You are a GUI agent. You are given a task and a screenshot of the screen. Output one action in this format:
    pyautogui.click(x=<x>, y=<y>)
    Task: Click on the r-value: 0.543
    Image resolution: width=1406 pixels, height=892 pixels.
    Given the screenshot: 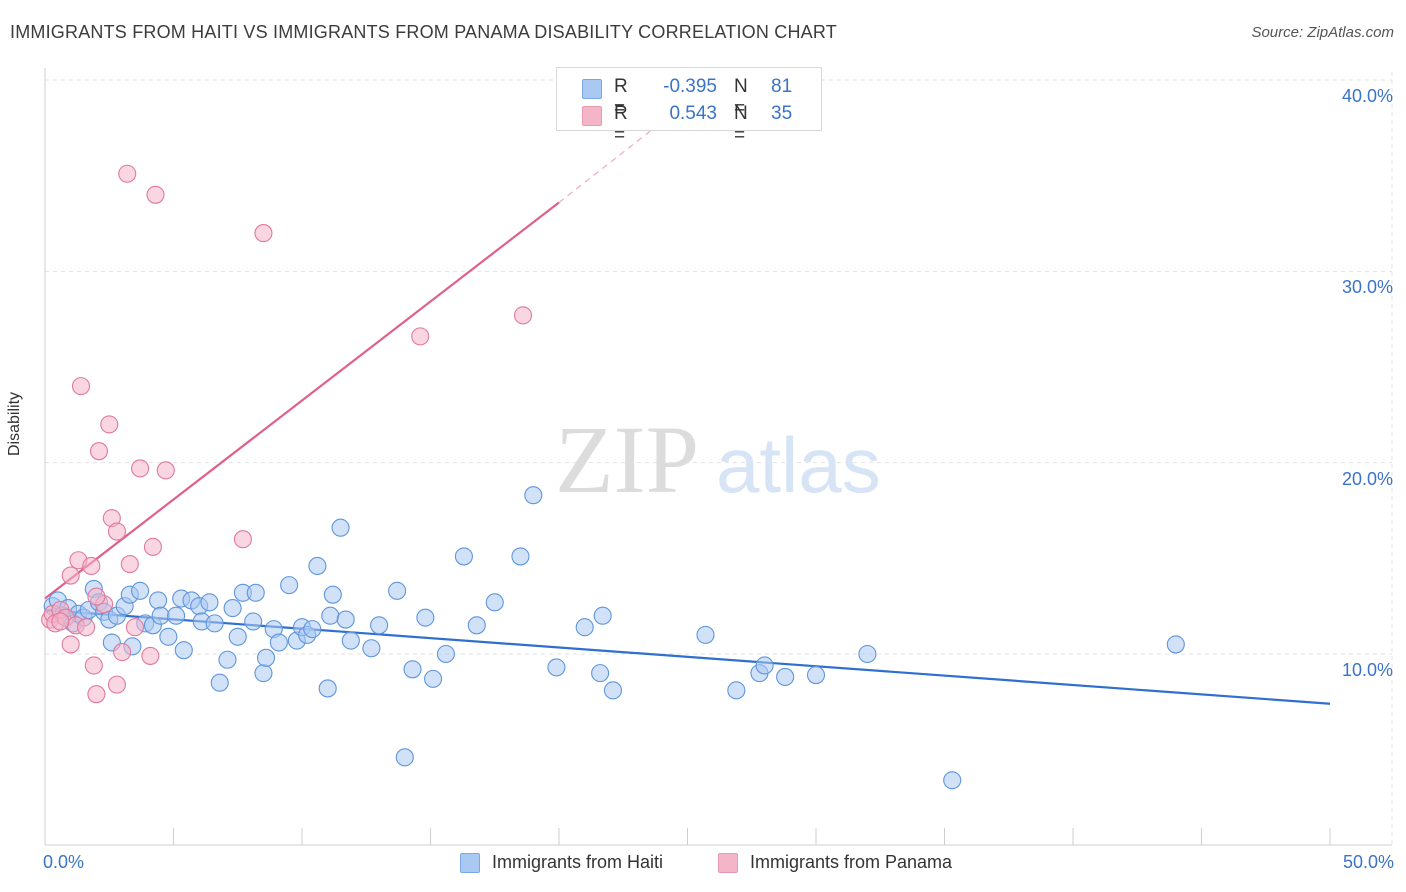 What is the action you would take?
    pyautogui.click(x=693, y=113)
    